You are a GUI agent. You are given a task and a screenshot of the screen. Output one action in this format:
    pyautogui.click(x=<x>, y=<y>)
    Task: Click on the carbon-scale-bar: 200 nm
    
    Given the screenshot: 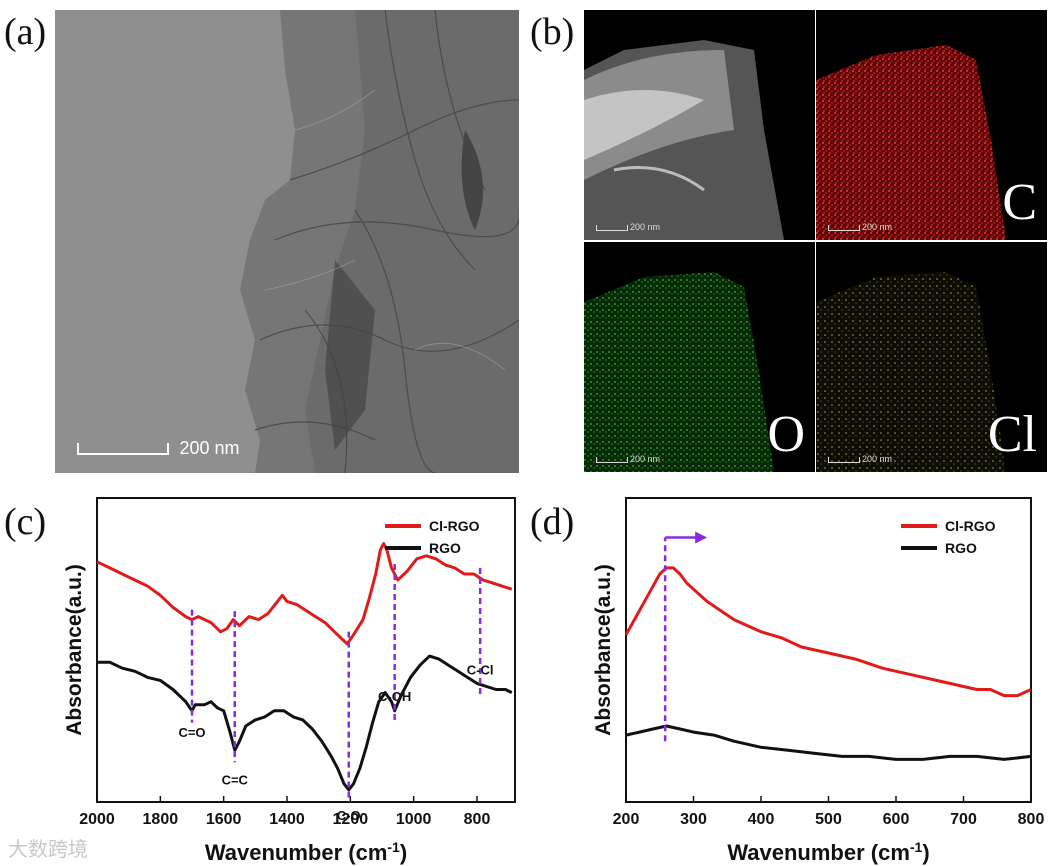 What is the action you would take?
    pyautogui.click(x=860, y=227)
    